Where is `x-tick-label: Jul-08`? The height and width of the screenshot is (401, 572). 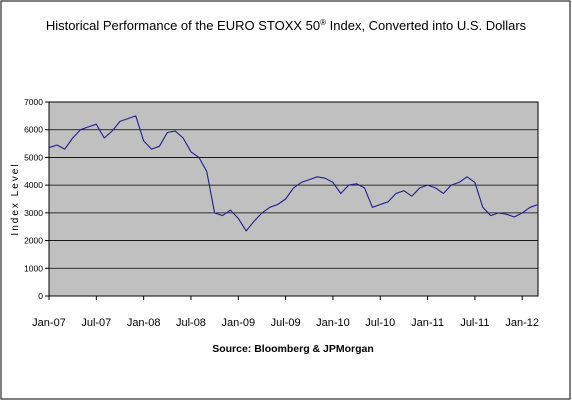 x-tick-label: Jul-08 is located at coordinates (191, 323).